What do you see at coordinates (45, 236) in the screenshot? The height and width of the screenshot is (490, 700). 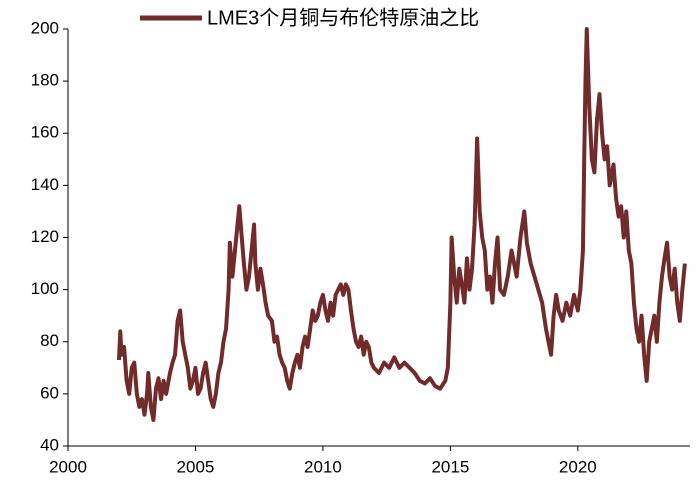 I see `y-tick-label: 120` at bounding box center [45, 236].